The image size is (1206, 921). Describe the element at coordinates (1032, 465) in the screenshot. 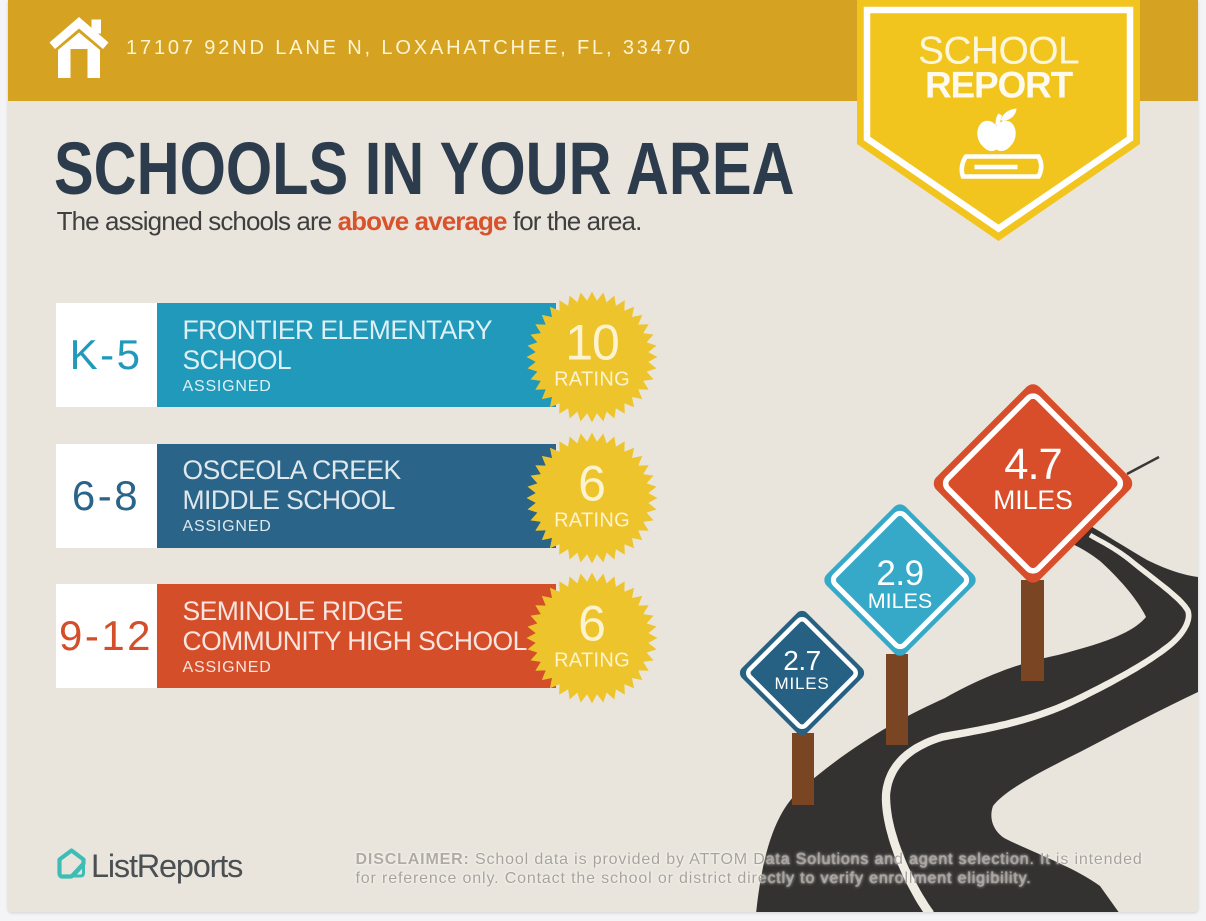

I see `svg-text: 4.7` at that location.